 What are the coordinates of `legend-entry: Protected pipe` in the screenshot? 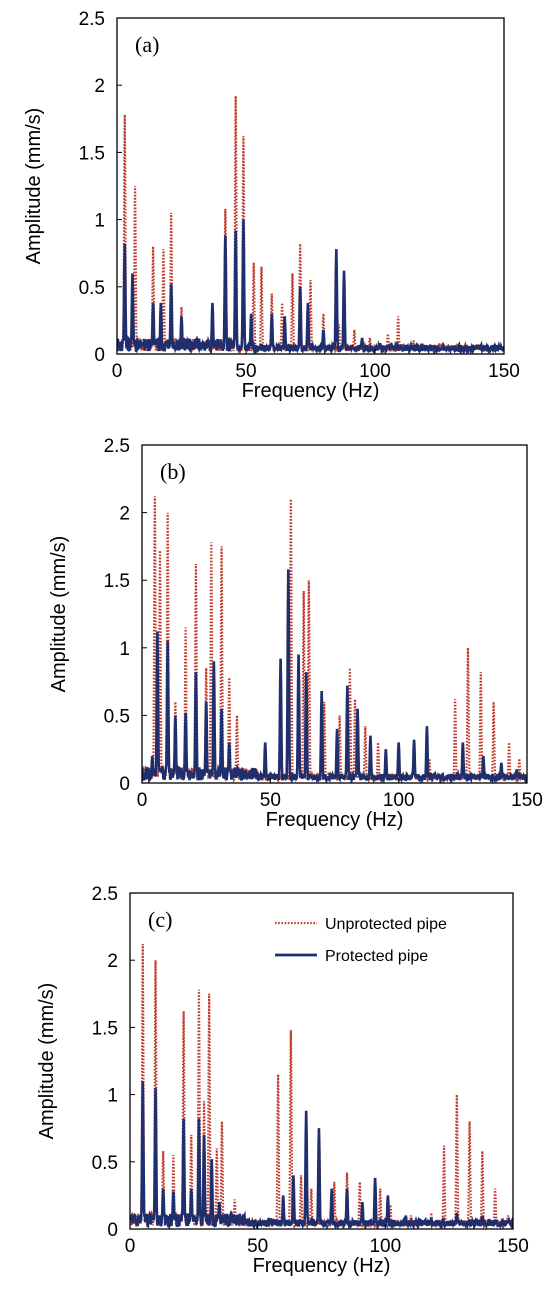 It's located at (376, 956).